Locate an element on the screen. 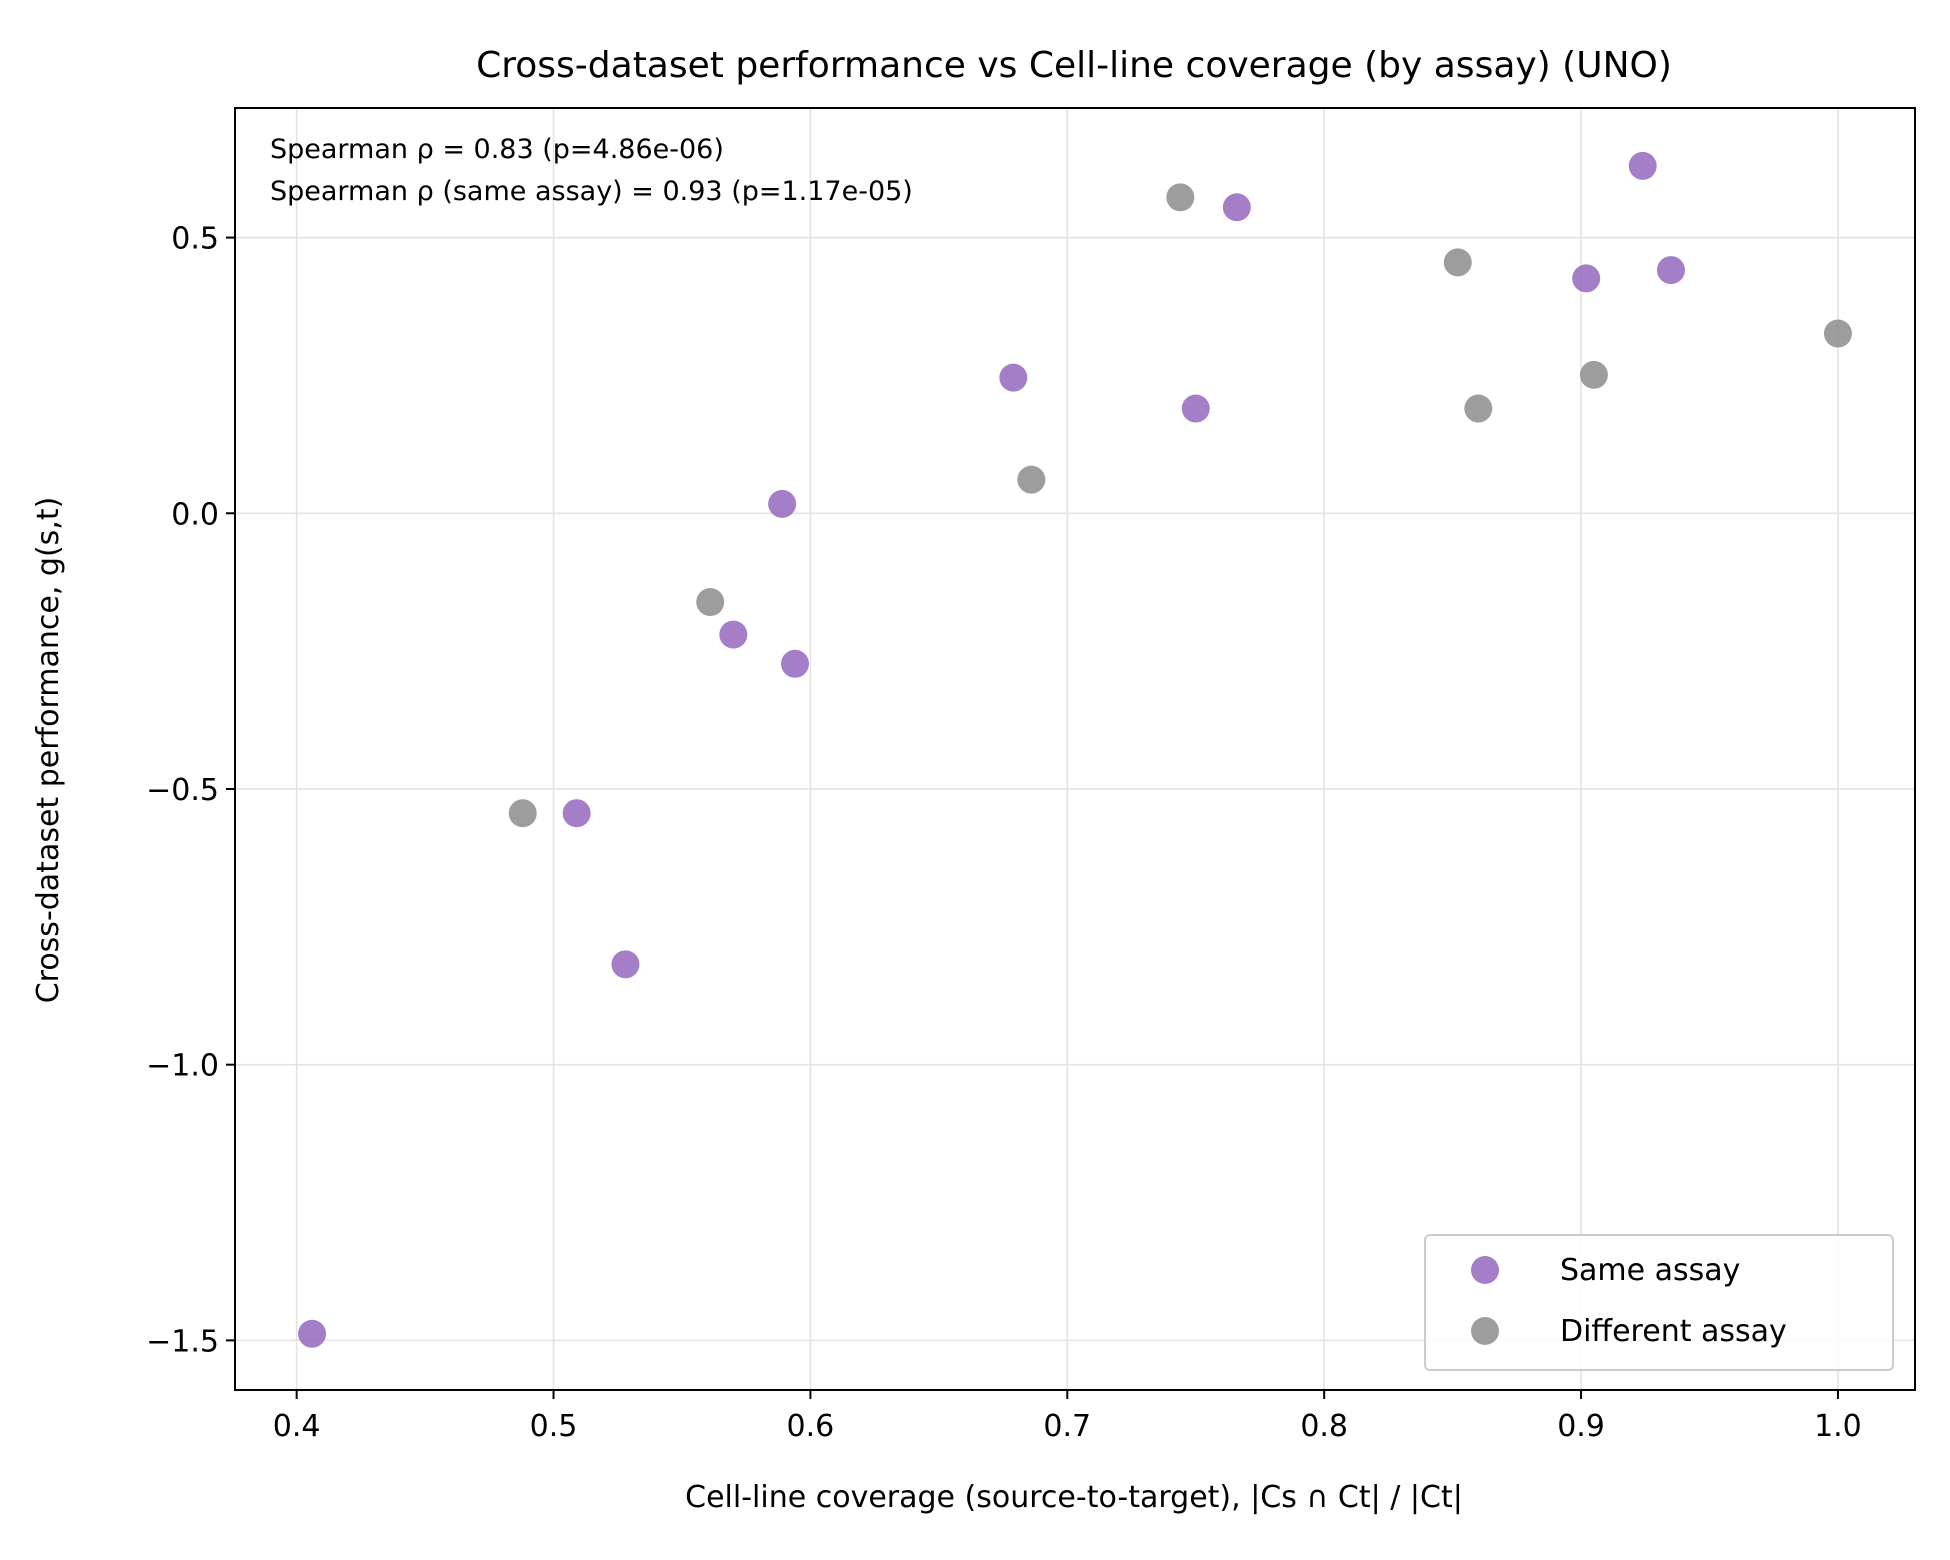 The width and height of the screenshot is (1950, 1560). x-tick-label: 0.4 is located at coordinates (297, 1426).